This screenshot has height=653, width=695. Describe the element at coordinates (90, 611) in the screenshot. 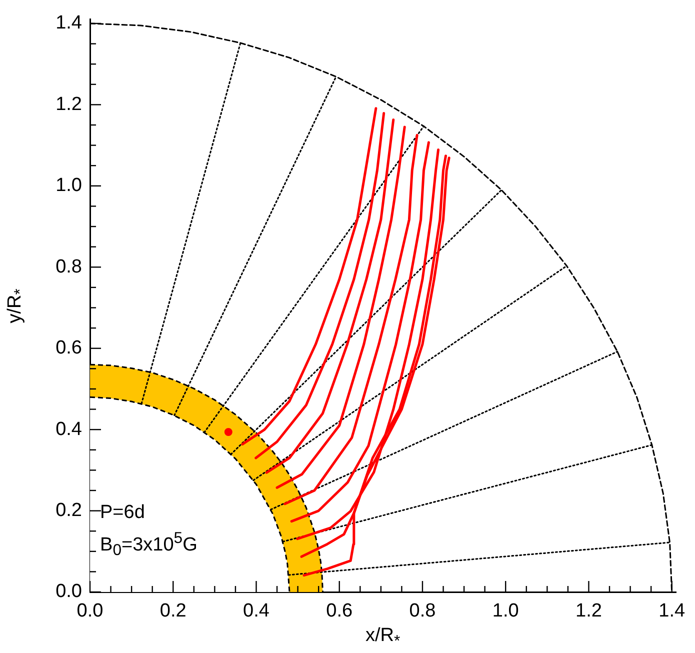

I see `x-tick-label: 0.0` at that location.